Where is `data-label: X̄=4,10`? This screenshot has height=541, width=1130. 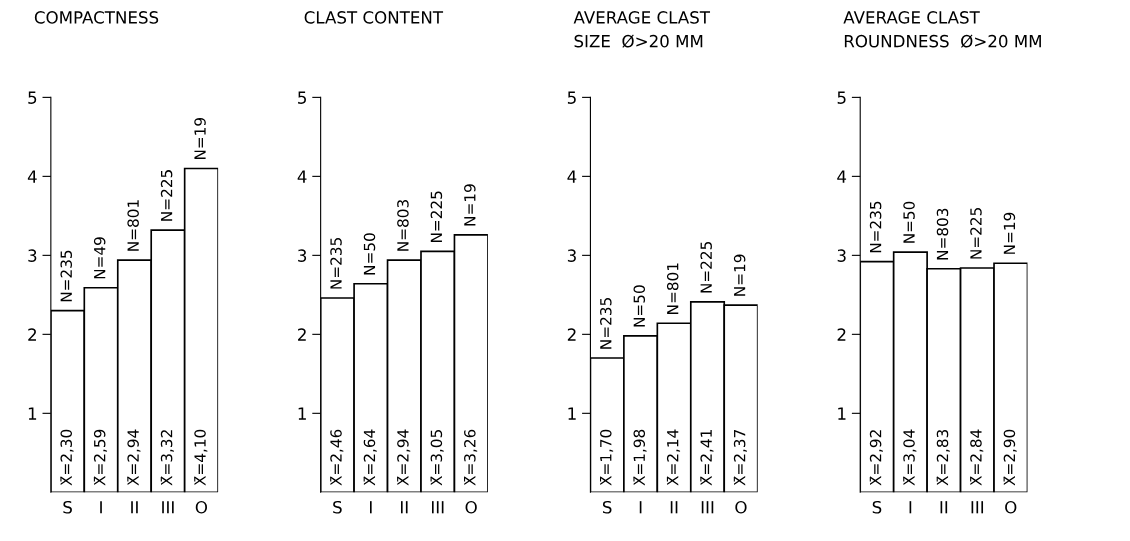
data-label: X̄=4,10 is located at coordinates (201, 457).